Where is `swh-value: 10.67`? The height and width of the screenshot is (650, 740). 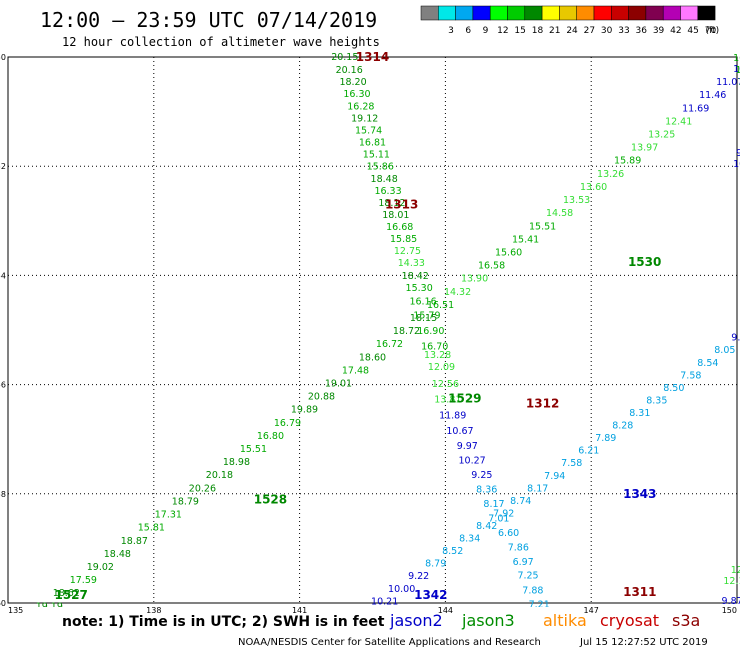
swh-value: 10.67 is located at coordinates (459, 431).